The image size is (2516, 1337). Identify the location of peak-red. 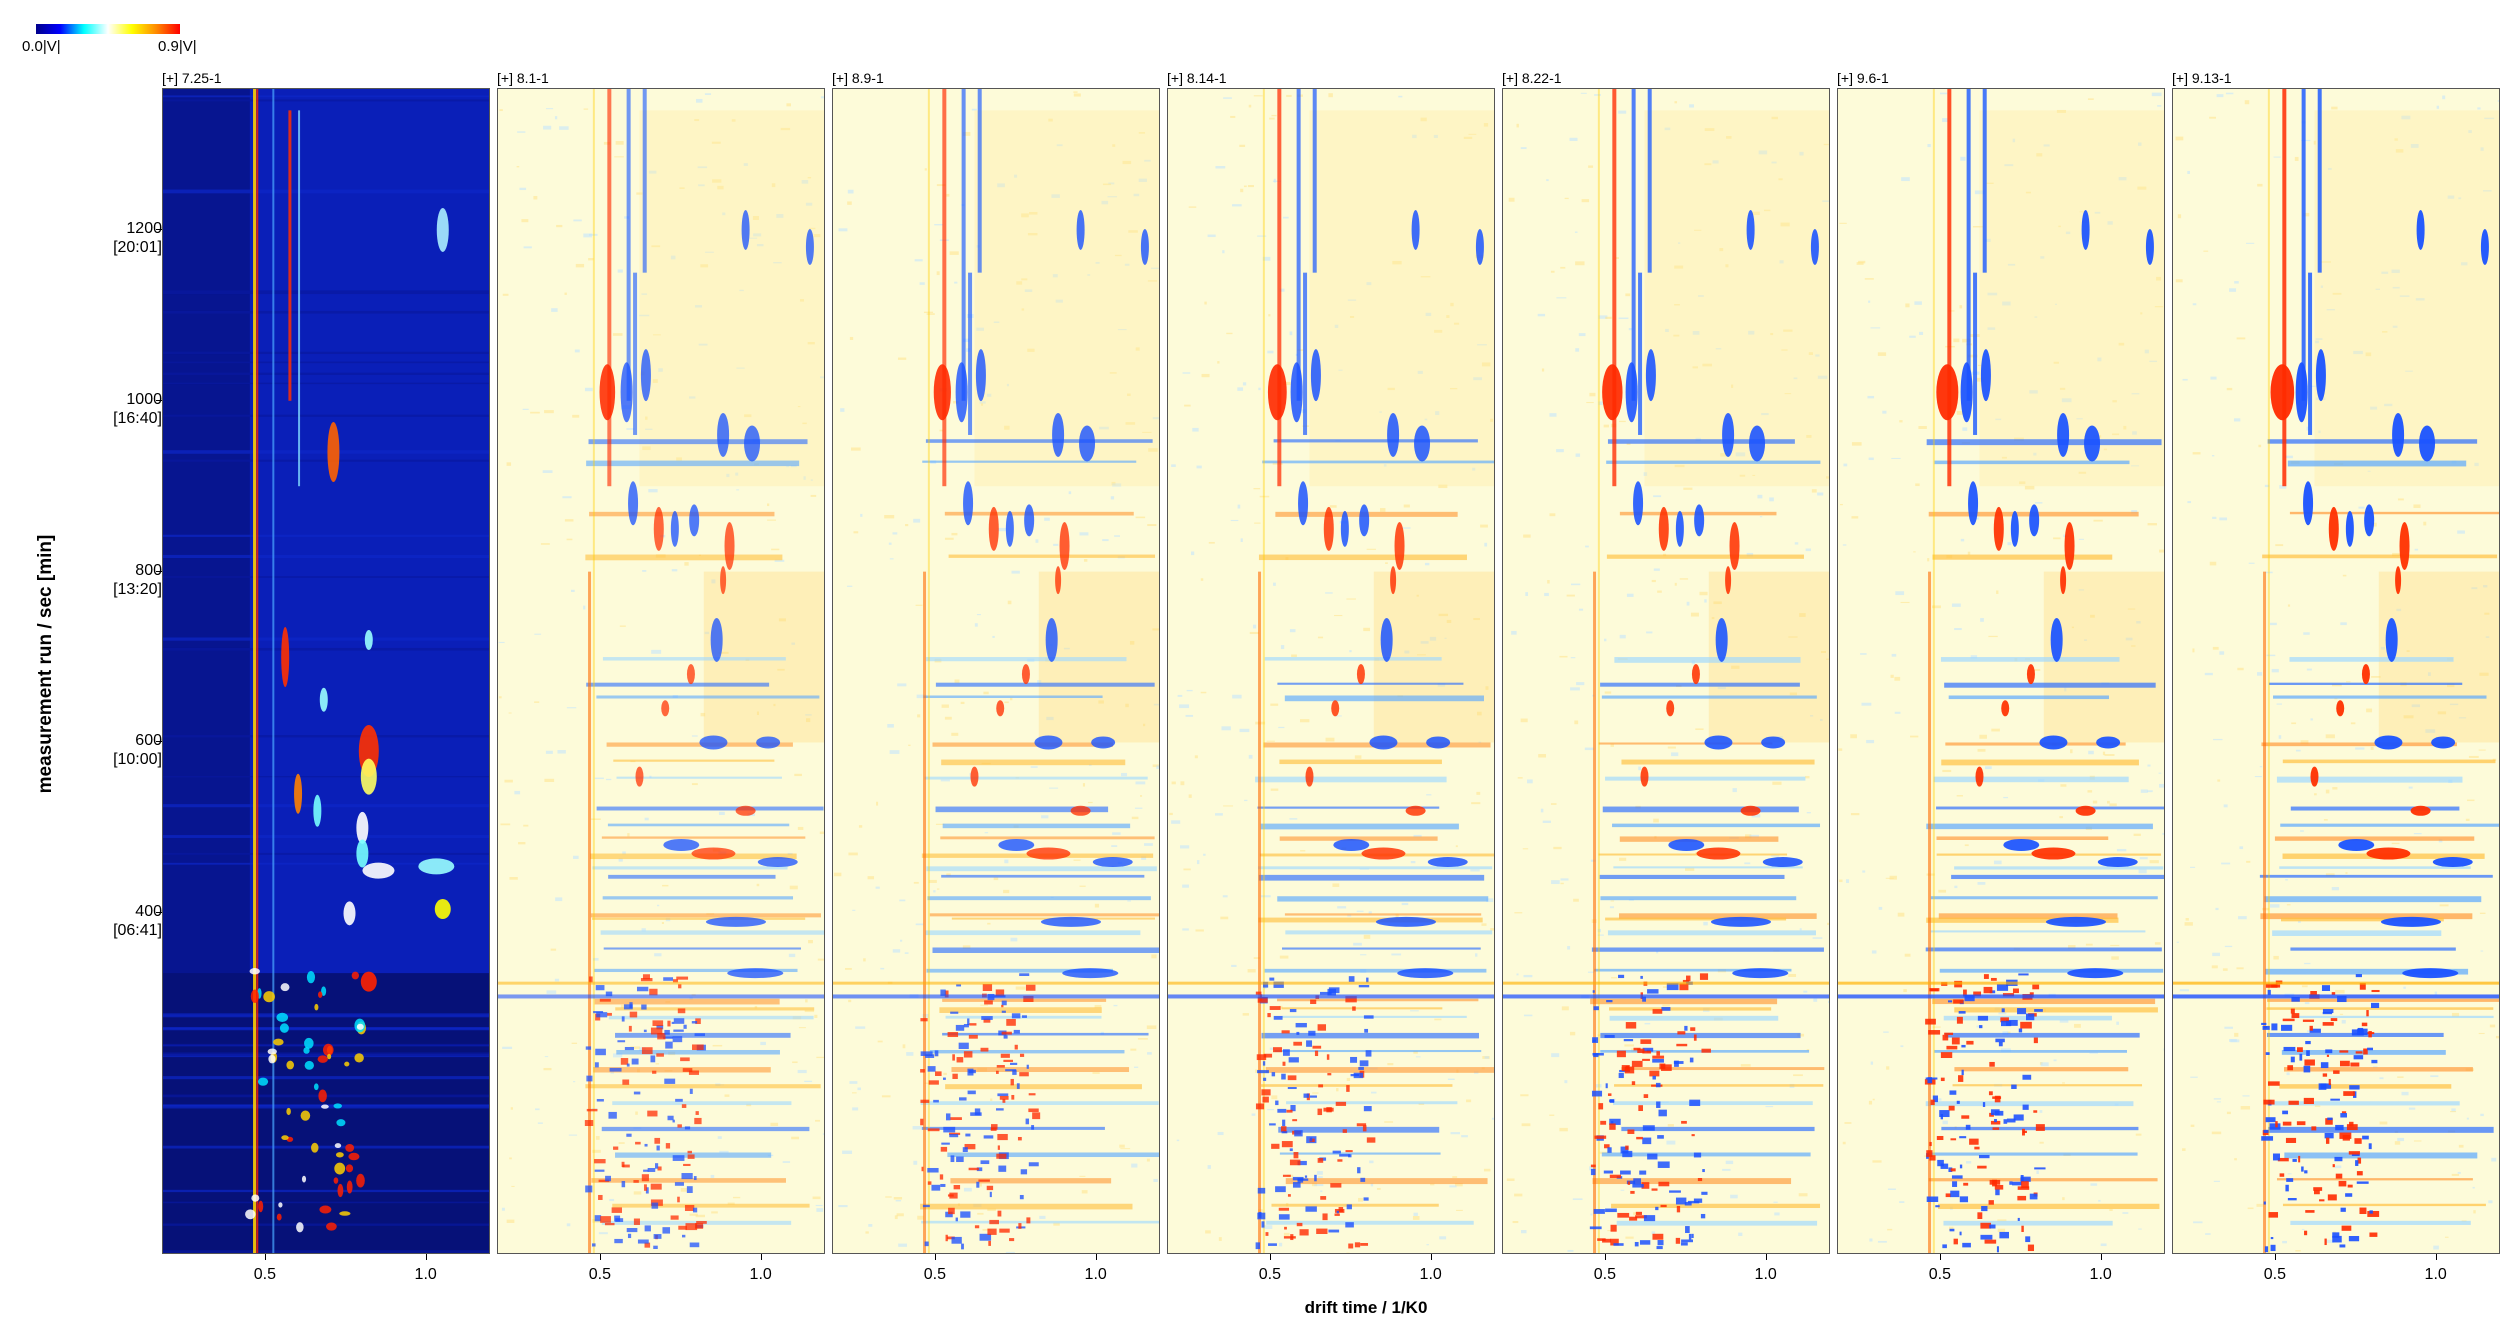
(1000, 708).